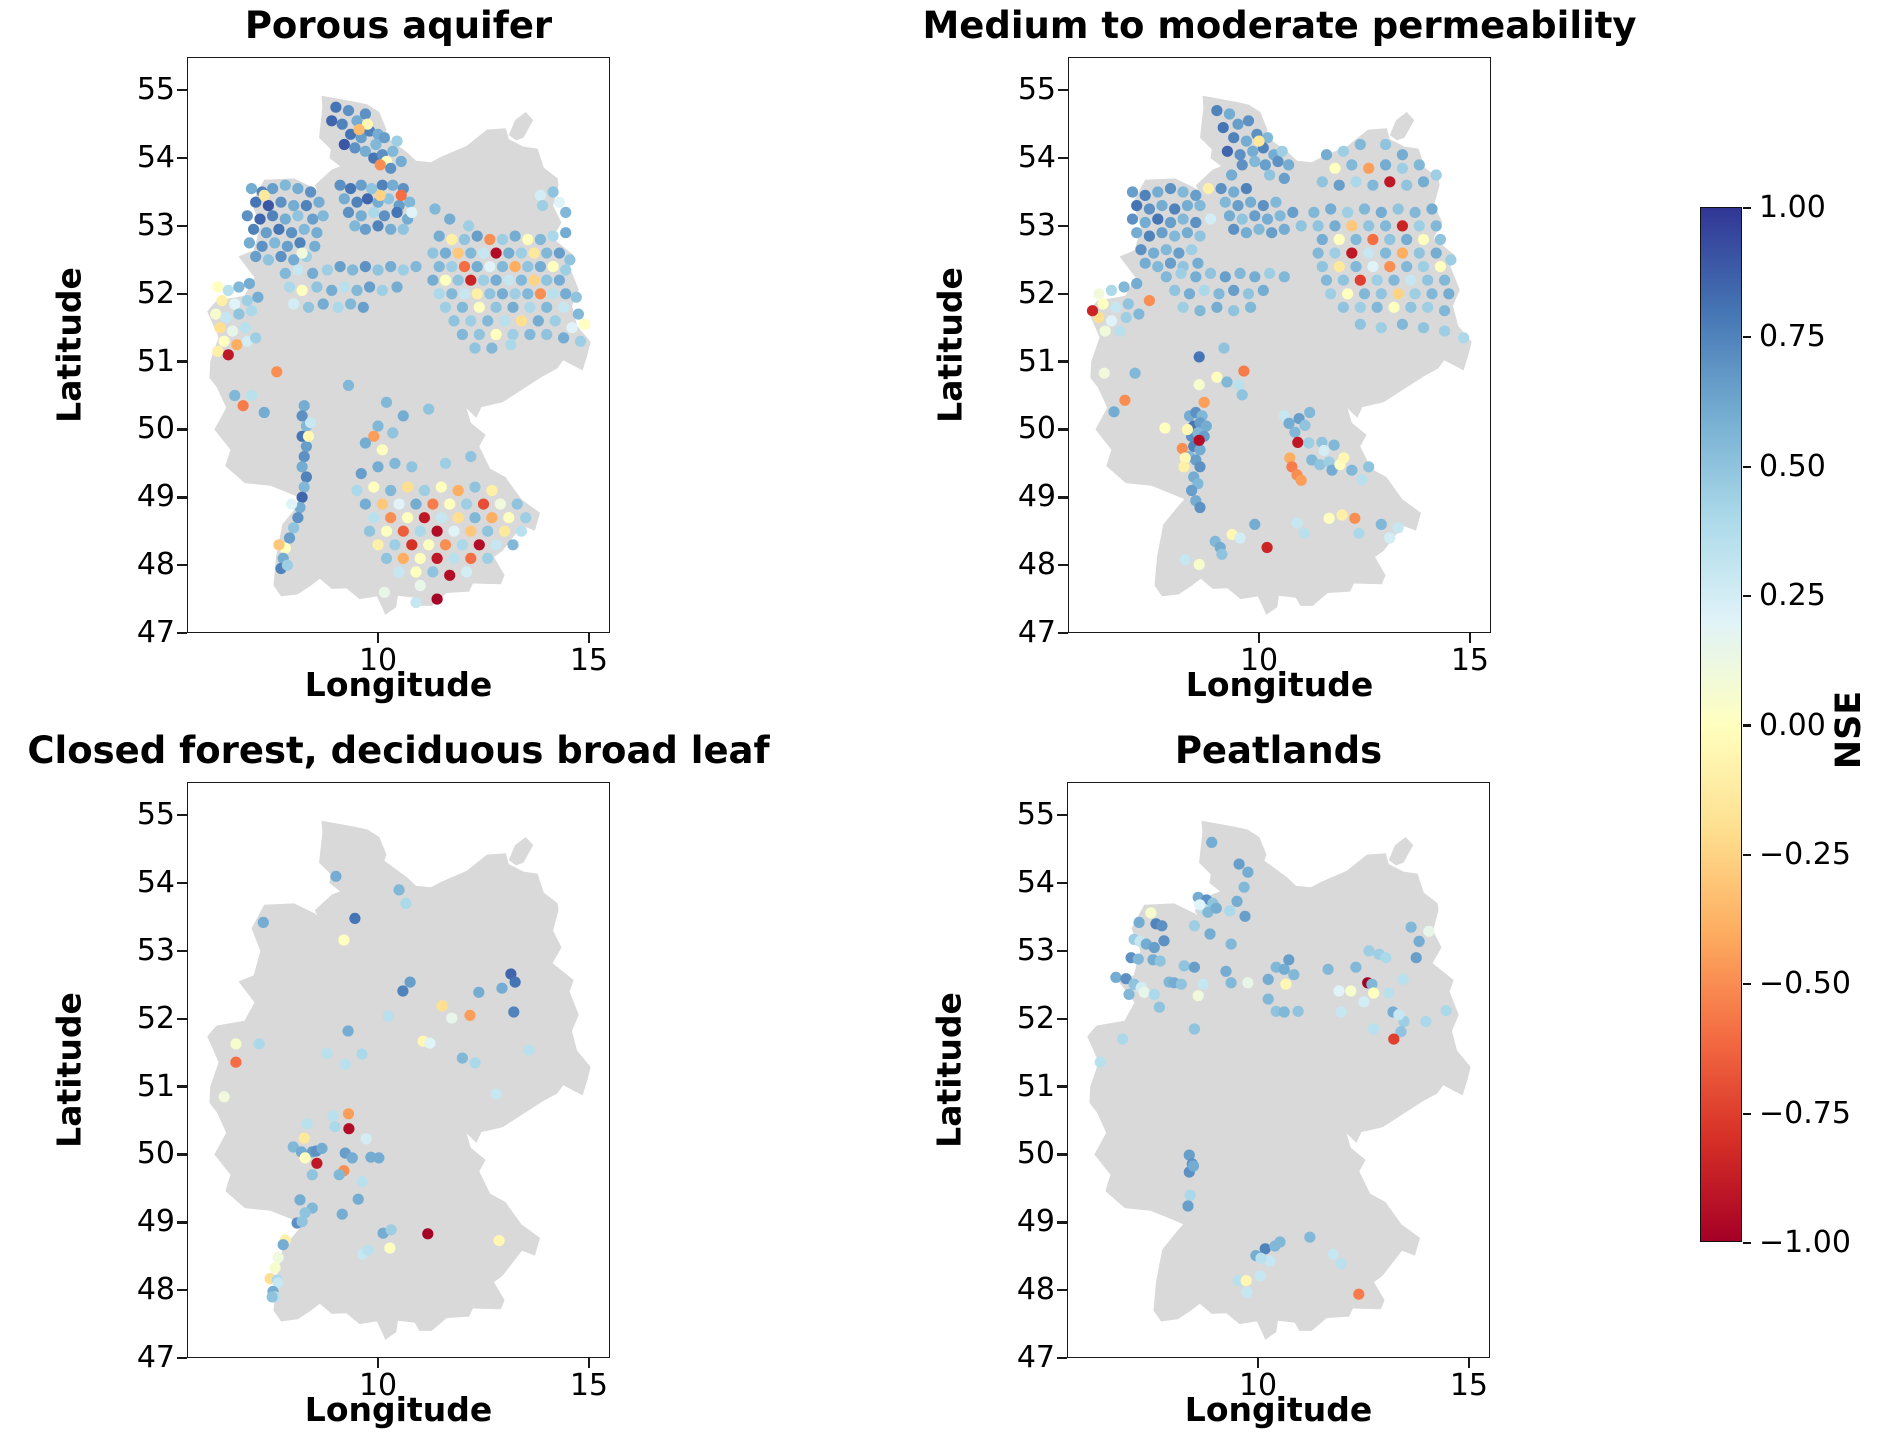 This screenshot has width=1892, height=1450. Describe the element at coordinates (378, 1385) in the screenshot. I see `x-tick-label: 10` at that location.